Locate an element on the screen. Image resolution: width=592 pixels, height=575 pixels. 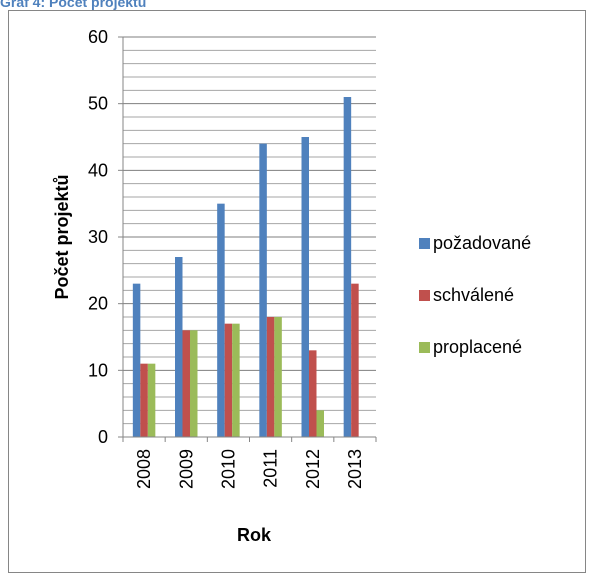
y-tick-label: 60 is located at coordinates (98, 37).